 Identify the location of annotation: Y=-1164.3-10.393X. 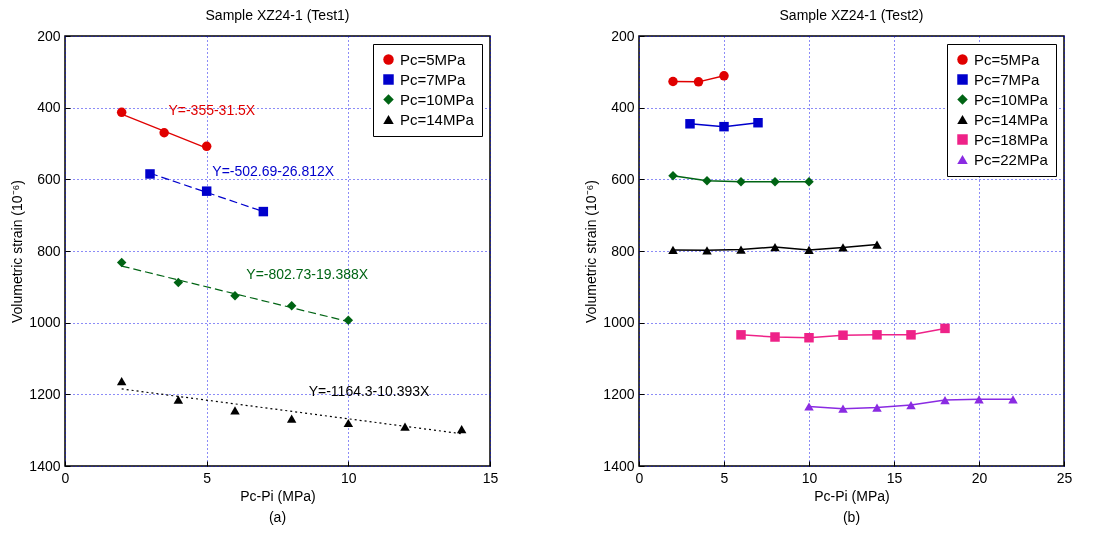
(369, 390).